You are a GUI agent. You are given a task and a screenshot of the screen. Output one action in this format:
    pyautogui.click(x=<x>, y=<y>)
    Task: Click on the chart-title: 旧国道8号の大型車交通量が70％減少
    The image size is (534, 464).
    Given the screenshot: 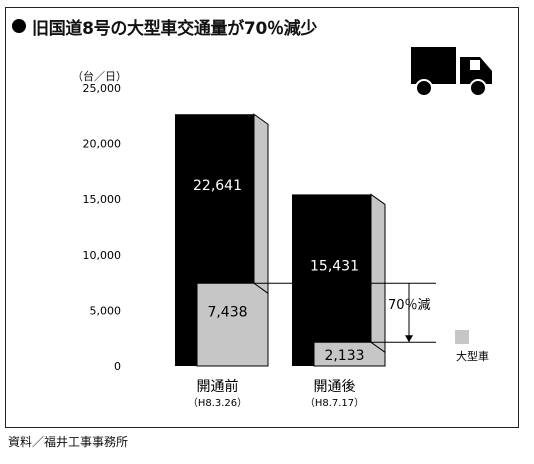 What is the action you would take?
    pyautogui.click(x=175, y=28)
    